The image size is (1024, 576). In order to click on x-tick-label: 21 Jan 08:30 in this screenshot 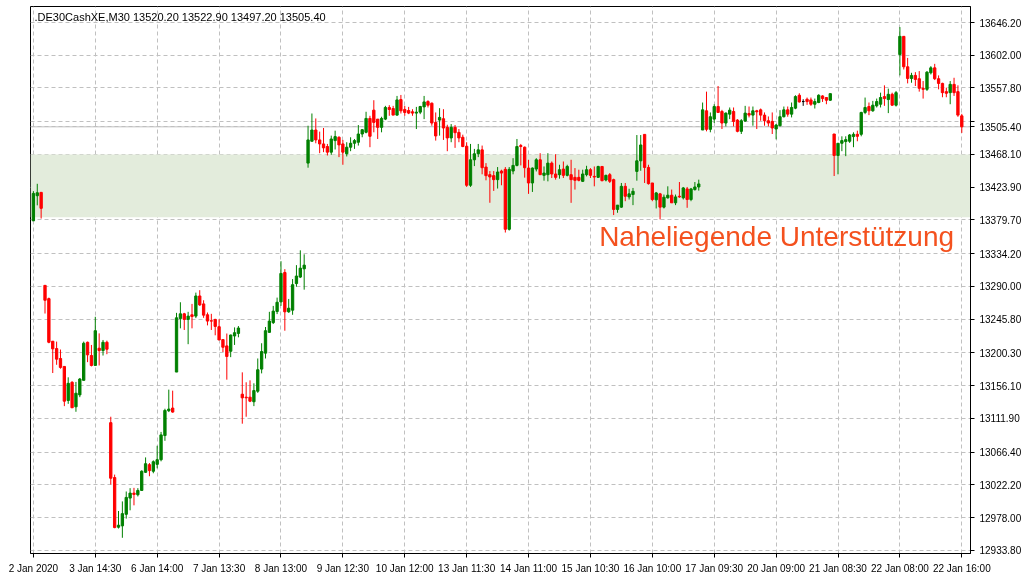, I will do `click(838, 568)`.